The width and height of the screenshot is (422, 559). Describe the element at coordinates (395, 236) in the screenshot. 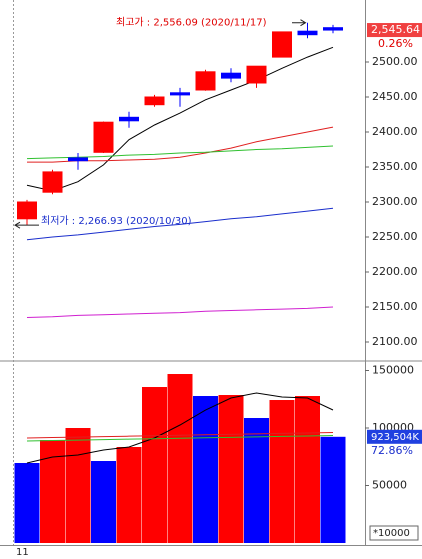

I see `y-tick-label: 2250.00` at that location.